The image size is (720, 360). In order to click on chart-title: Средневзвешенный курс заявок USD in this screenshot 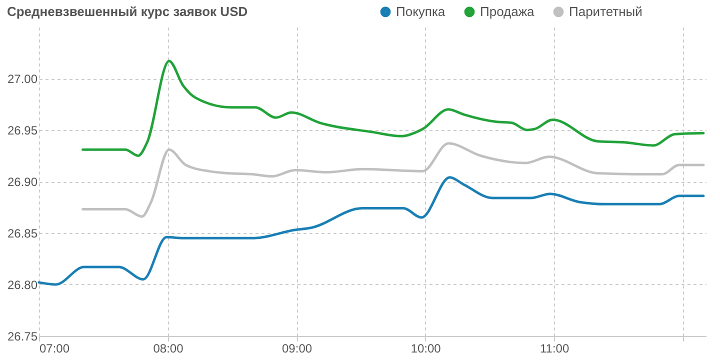, I will do `click(127, 11)`.